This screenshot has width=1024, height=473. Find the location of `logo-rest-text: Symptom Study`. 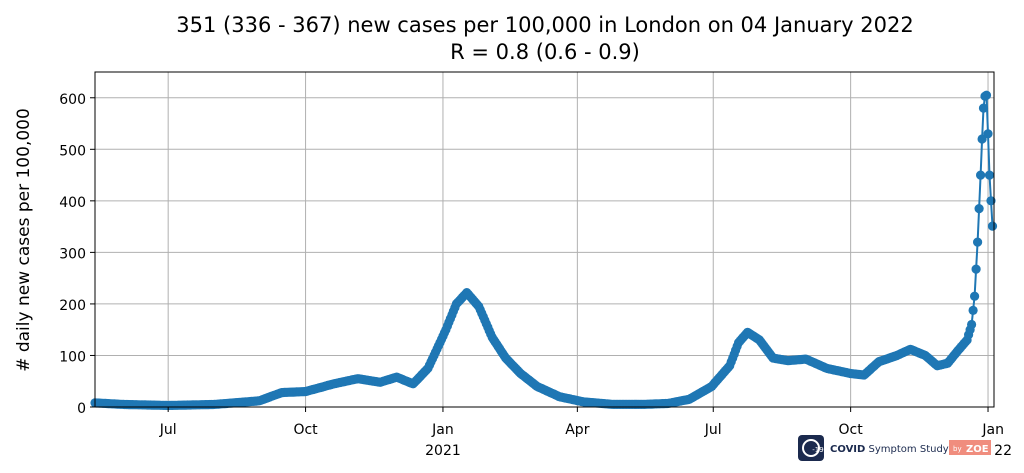

logo-rest-text: Symptom Study is located at coordinates (909, 449).